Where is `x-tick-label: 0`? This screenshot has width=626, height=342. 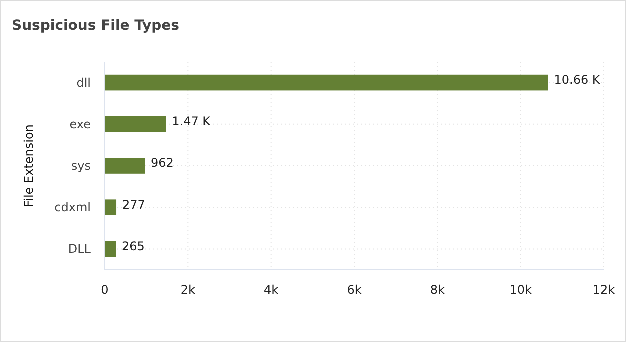
x-tick-label: 0 is located at coordinates (105, 290).